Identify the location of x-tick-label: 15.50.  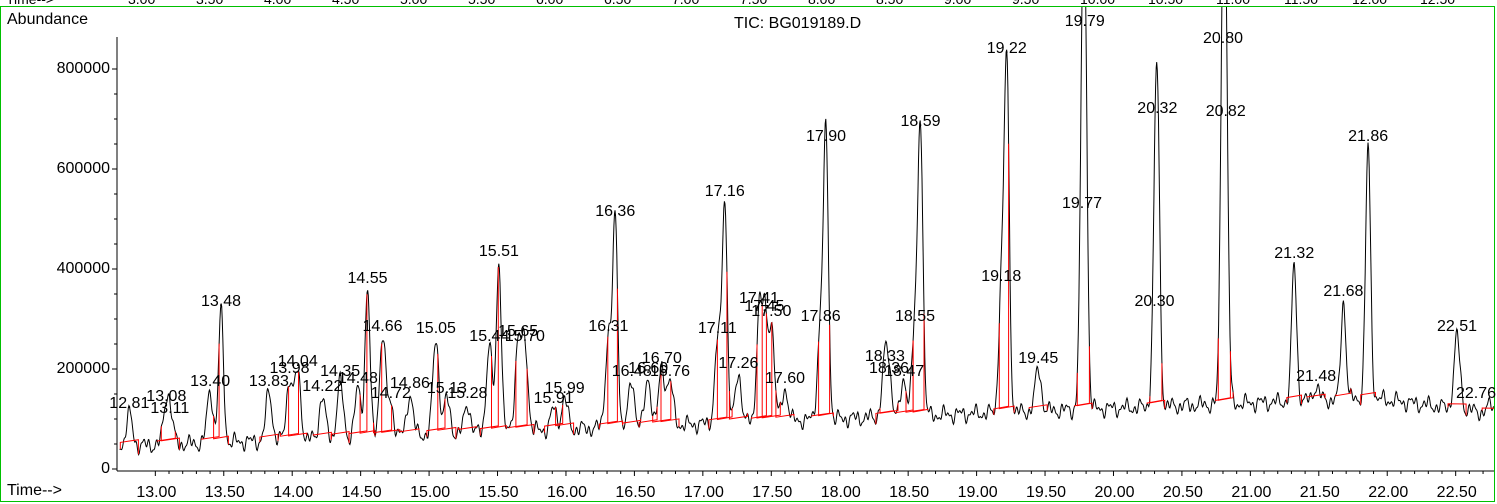
(498, 492).